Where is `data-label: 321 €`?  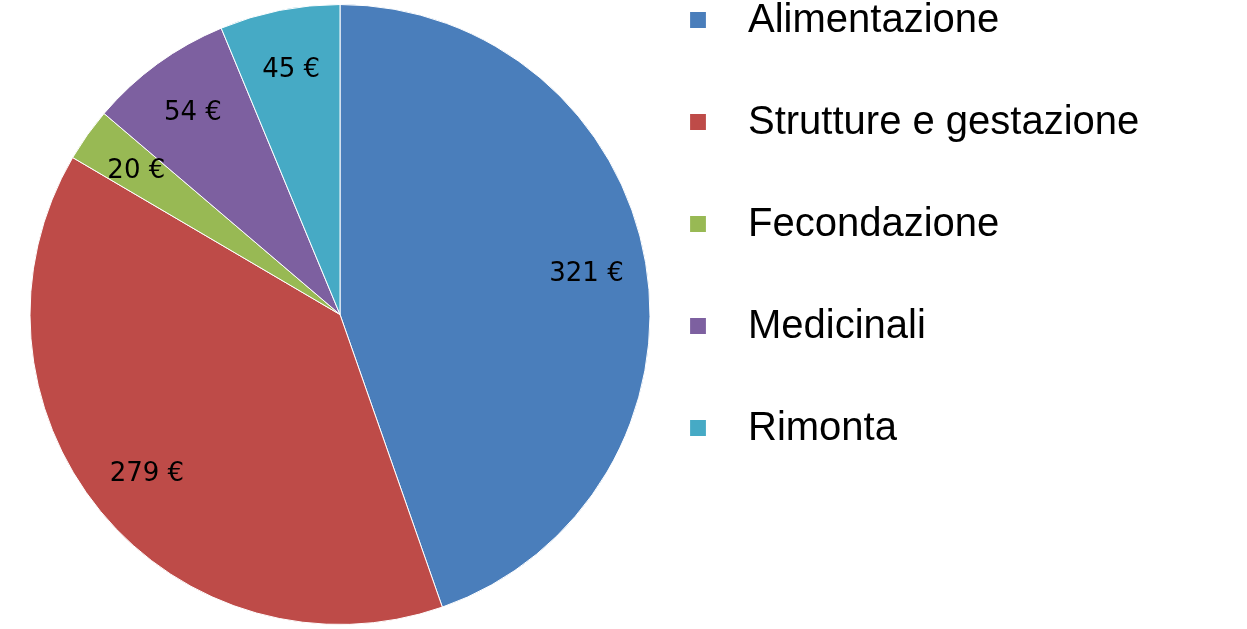 data-label: 321 € is located at coordinates (586, 271).